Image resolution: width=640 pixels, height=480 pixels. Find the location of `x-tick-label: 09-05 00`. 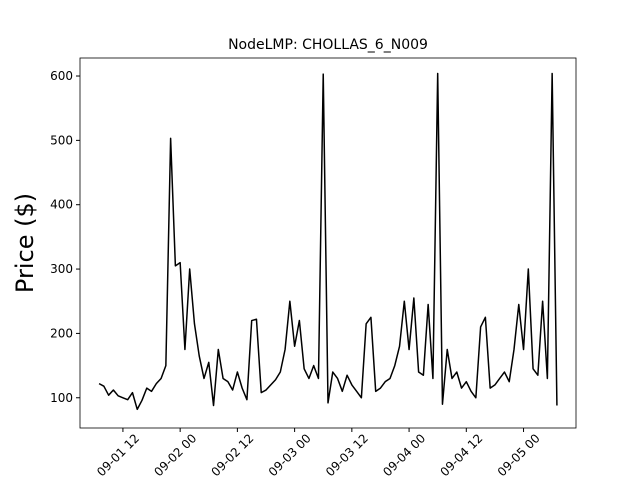

x-tick-label: 09-05 00 is located at coordinates (519, 455).